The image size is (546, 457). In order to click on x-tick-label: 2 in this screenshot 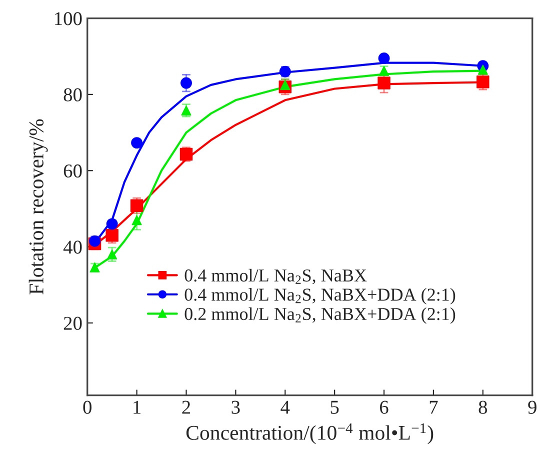, I will do `click(186, 407)`.